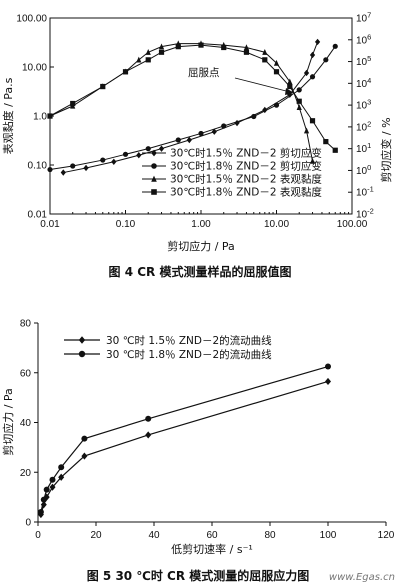 The width and height of the screenshot is (400, 586). Describe the element at coordinates (26, 473) in the screenshot. I see `chart2-y-tick-label: 20` at that location.